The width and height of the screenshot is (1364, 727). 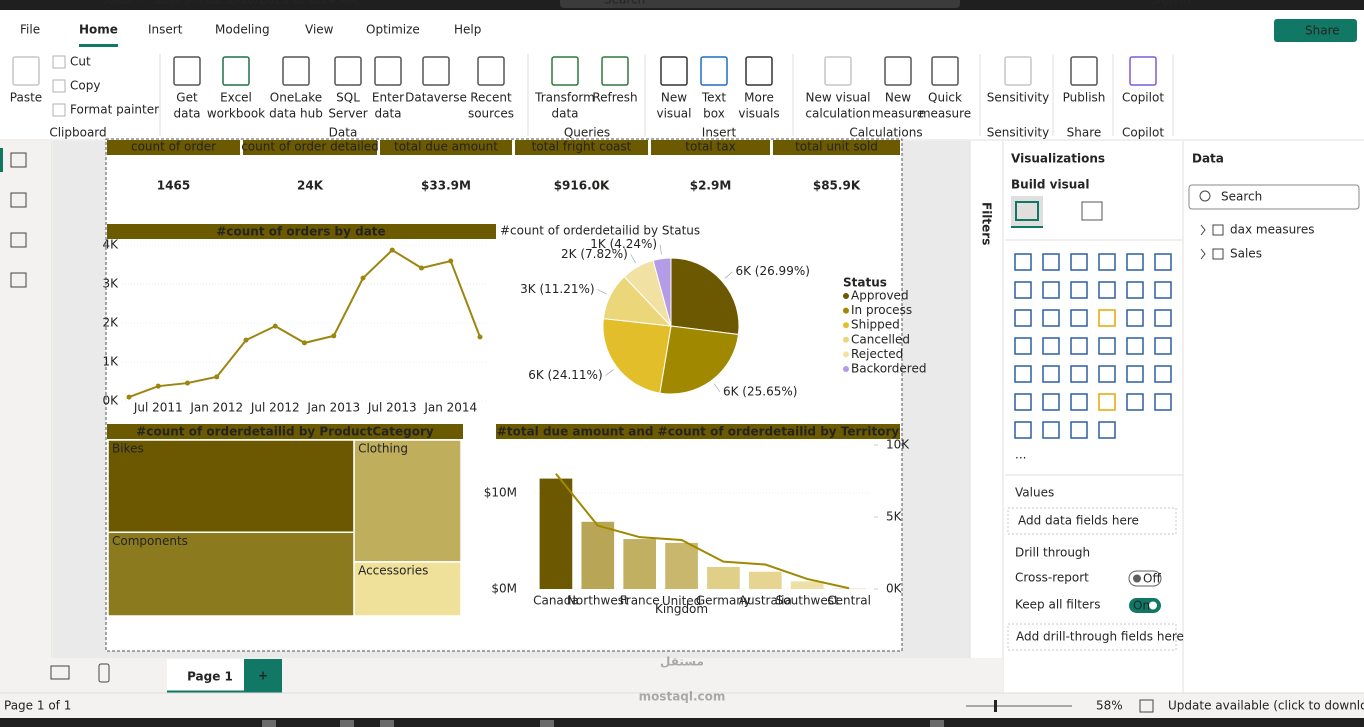 What do you see at coordinates (467, 30) in the screenshot?
I see `menu-tab: Help` at bounding box center [467, 30].